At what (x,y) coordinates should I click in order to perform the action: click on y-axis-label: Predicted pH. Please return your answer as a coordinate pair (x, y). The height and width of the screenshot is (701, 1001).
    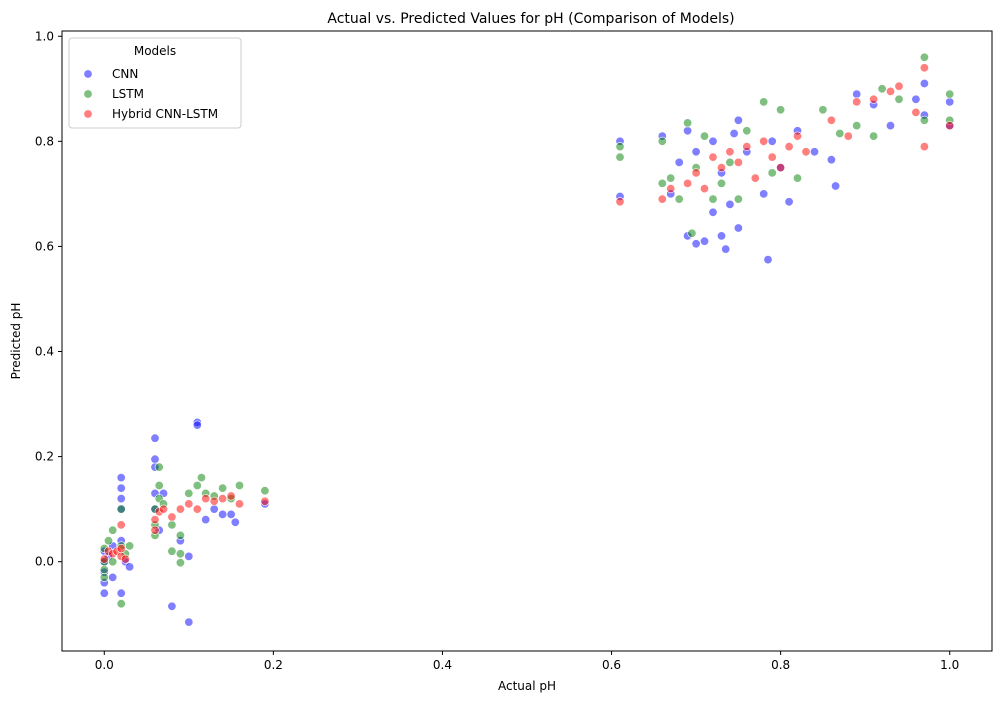
    Looking at the image, I should click on (16, 341).